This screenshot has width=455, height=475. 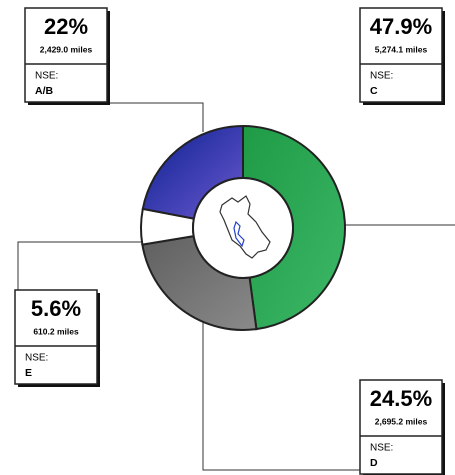 What do you see at coordinates (374, 91) in the screenshot?
I see `class-label: C` at bounding box center [374, 91].